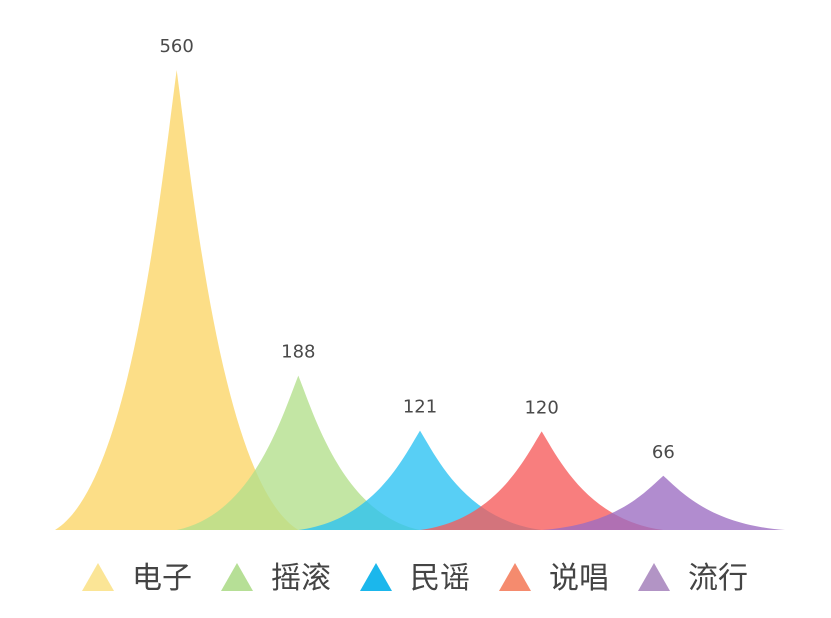 Image resolution: width=831 pixels, height=618 pixels. What do you see at coordinates (298, 352) in the screenshot?
I see `data-label-2: 188` at bounding box center [298, 352].